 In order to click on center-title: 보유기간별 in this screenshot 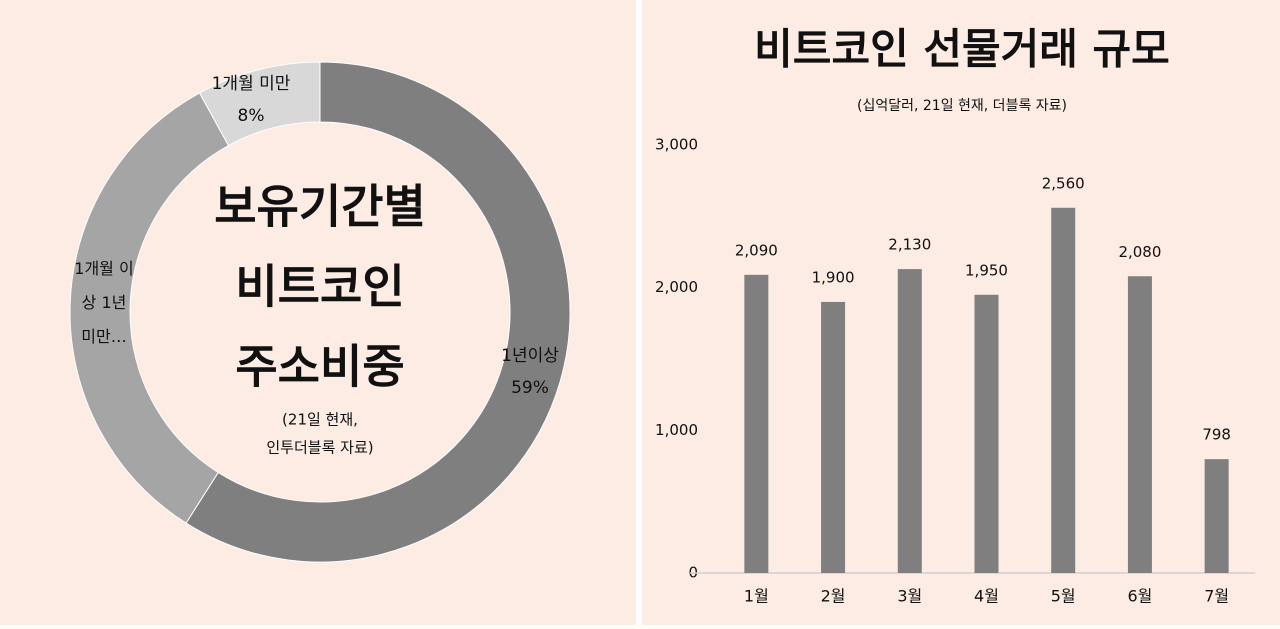, I will do `click(320, 207)`.